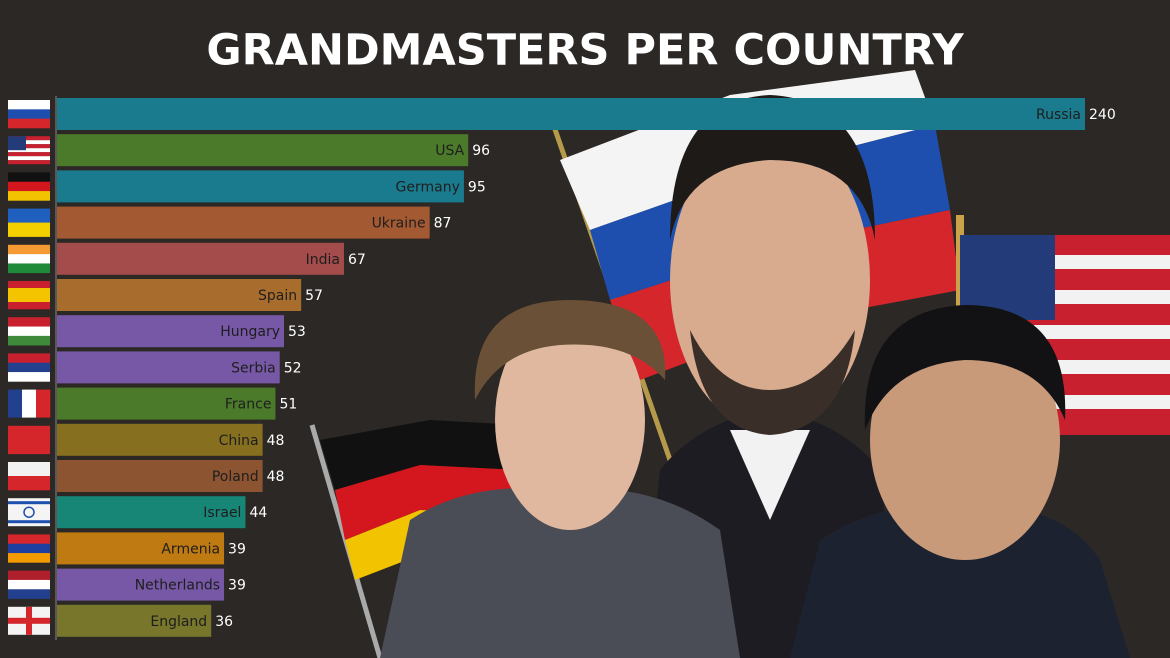  What do you see at coordinates (960, 581) in the screenshot?
I see `person-suit` at bounding box center [960, 581].